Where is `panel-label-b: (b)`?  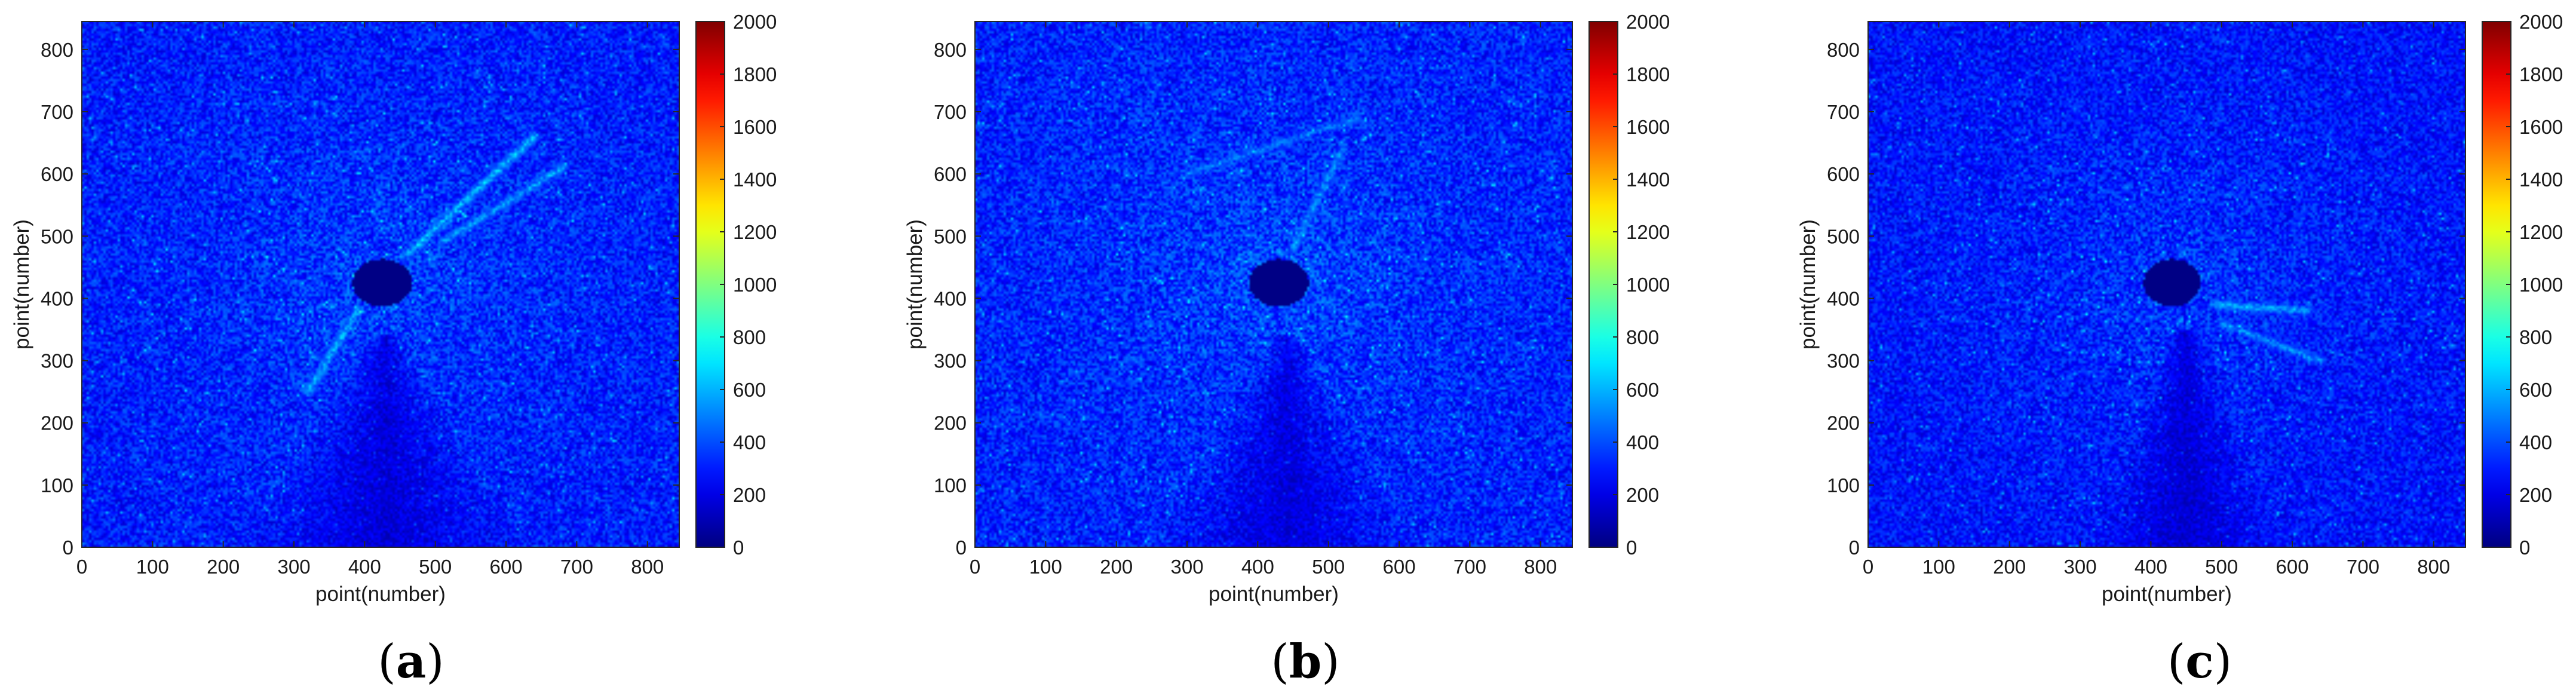
panel-label-b: (b) is located at coordinates (1305, 661).